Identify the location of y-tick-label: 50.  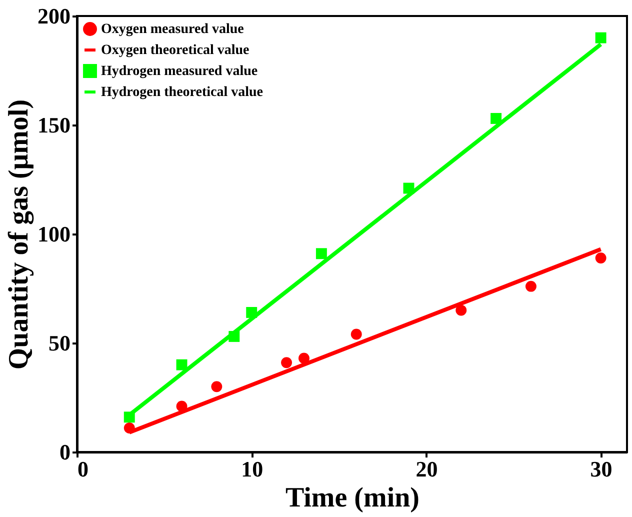
(59, 343).